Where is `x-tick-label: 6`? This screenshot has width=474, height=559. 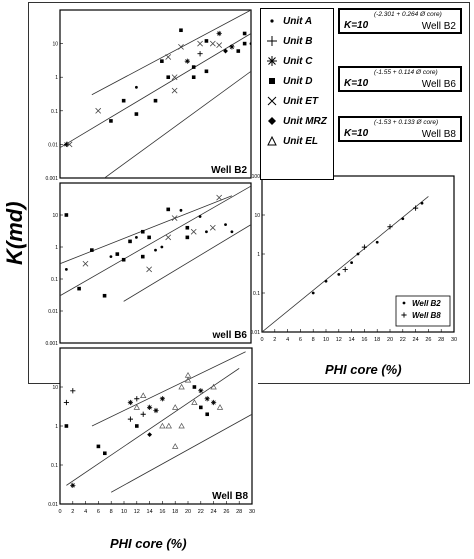 x-tick-label: 6 is located at coordinates (98, 512).